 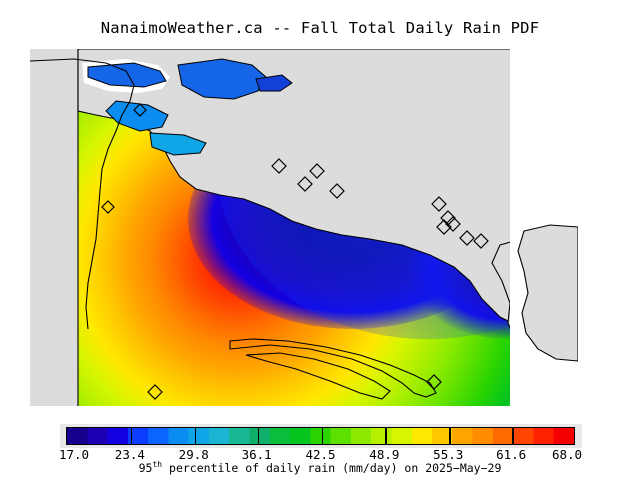 What do you see at coordinates (511, 454) in the screenshot?
I see `colorbar-label-7: 61.6` at bounding box center [511, 454].